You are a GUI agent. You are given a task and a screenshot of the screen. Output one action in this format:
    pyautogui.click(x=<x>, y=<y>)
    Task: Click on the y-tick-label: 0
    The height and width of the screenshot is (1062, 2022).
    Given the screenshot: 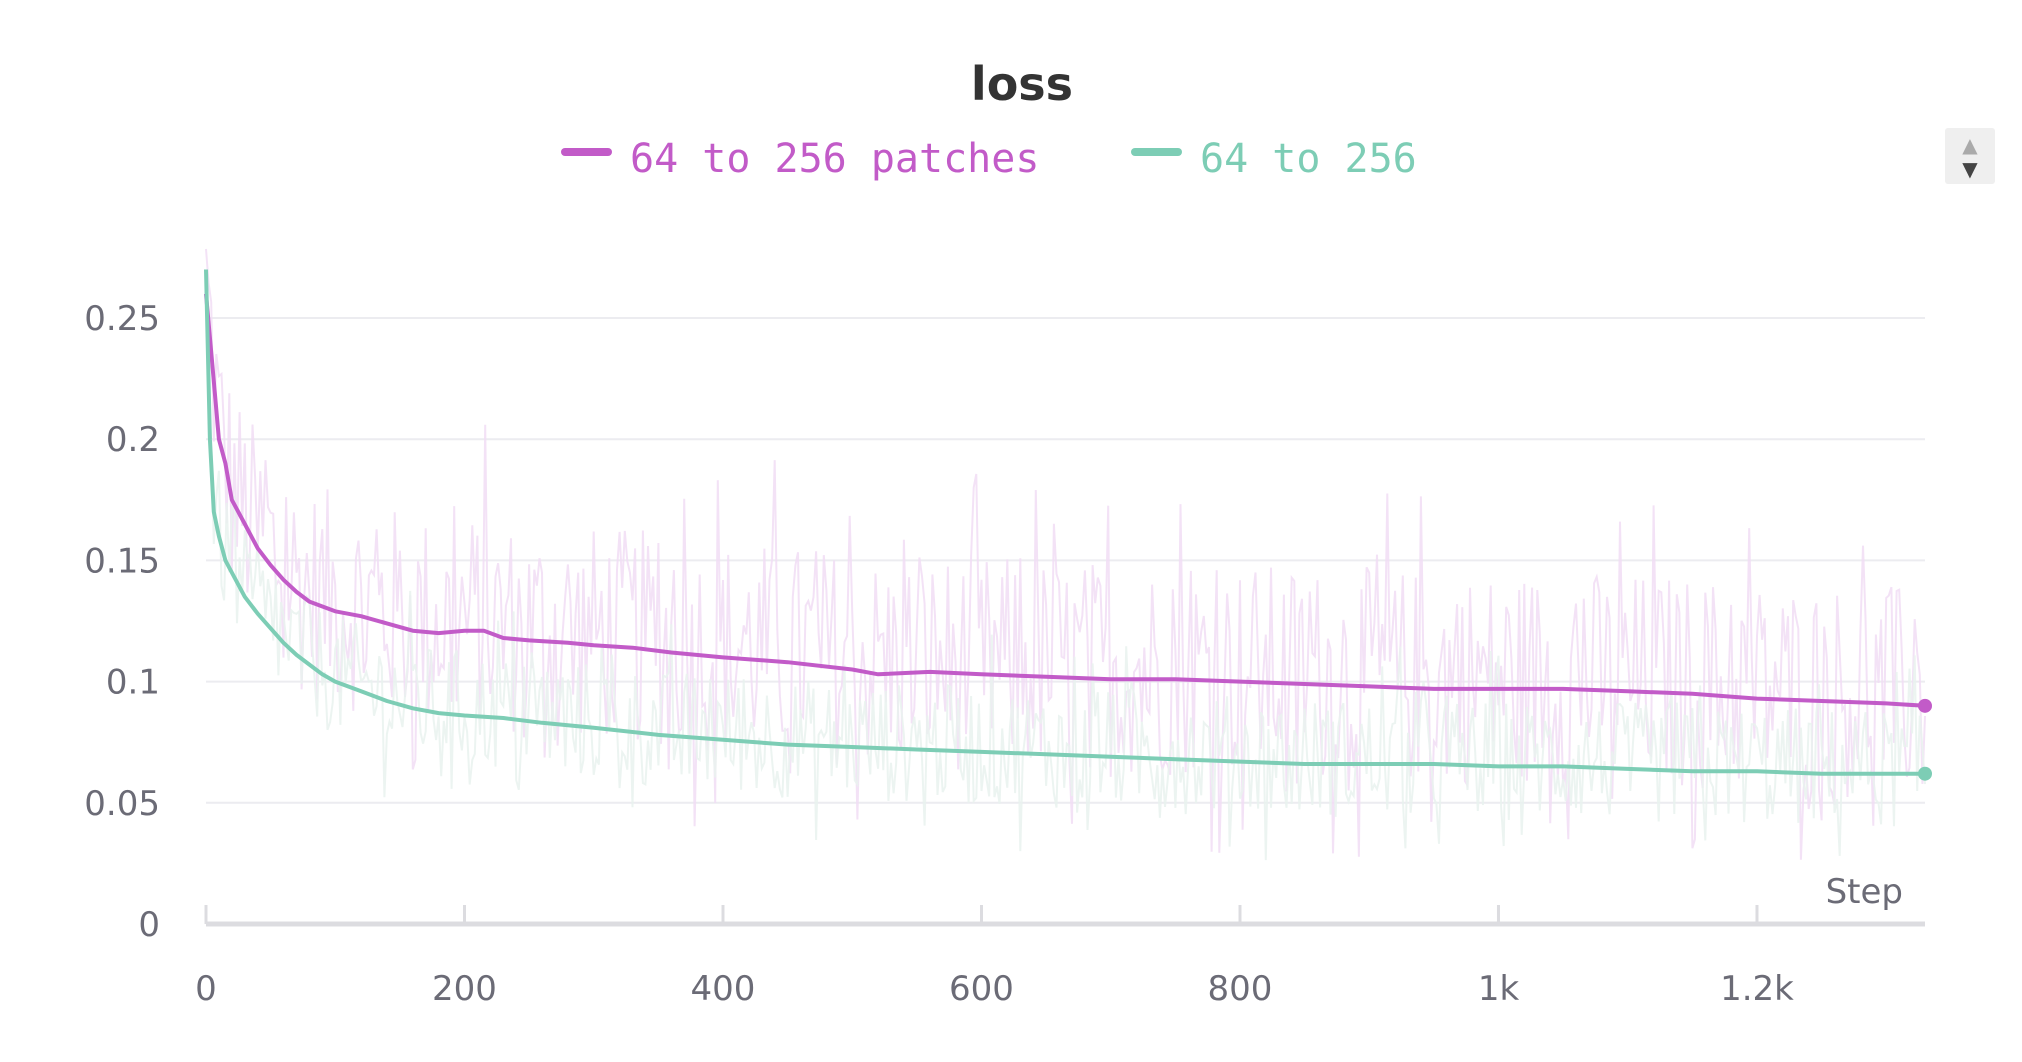 What is the action you would take?
    pyautogui.click(x=149, y=925)
    